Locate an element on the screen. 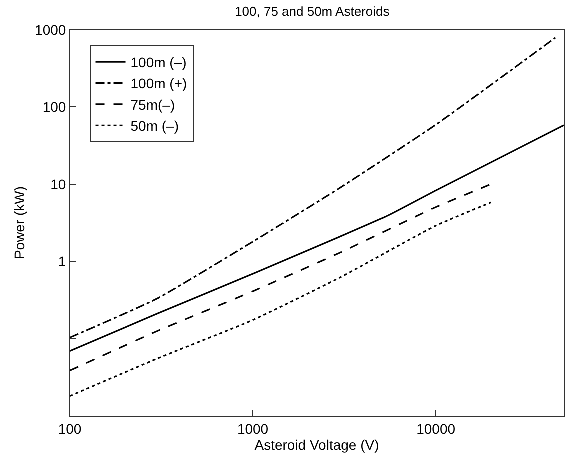 The image size is (568, 471). legend-label: 100m (–) is located at coordinates (158, 62).